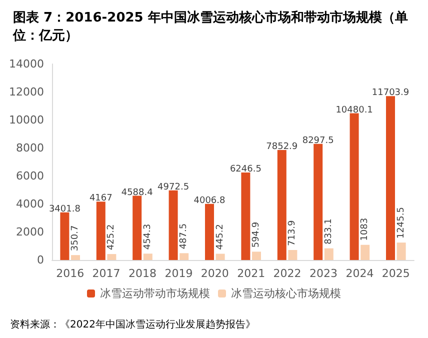 This screenshot has width=428, height=338. Describe the element at coordinates (318, 141) in the screenshot. I see `data-label: 8297.5` at that location.